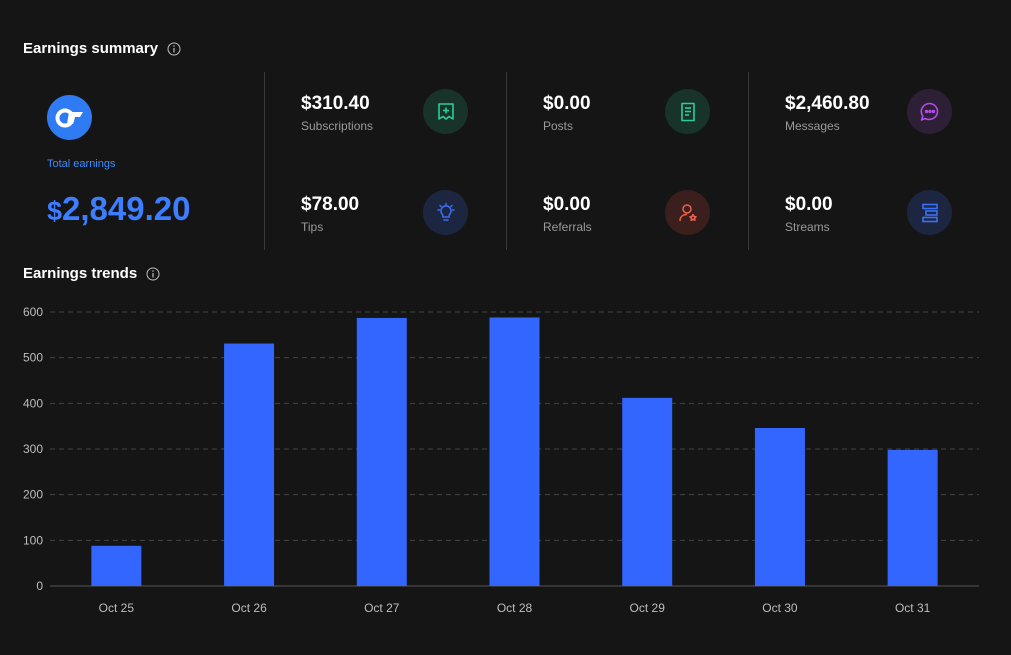  Describe the element at coordinates (807, 227) in the screenshot. I see `stat-label: Streams` at that location.